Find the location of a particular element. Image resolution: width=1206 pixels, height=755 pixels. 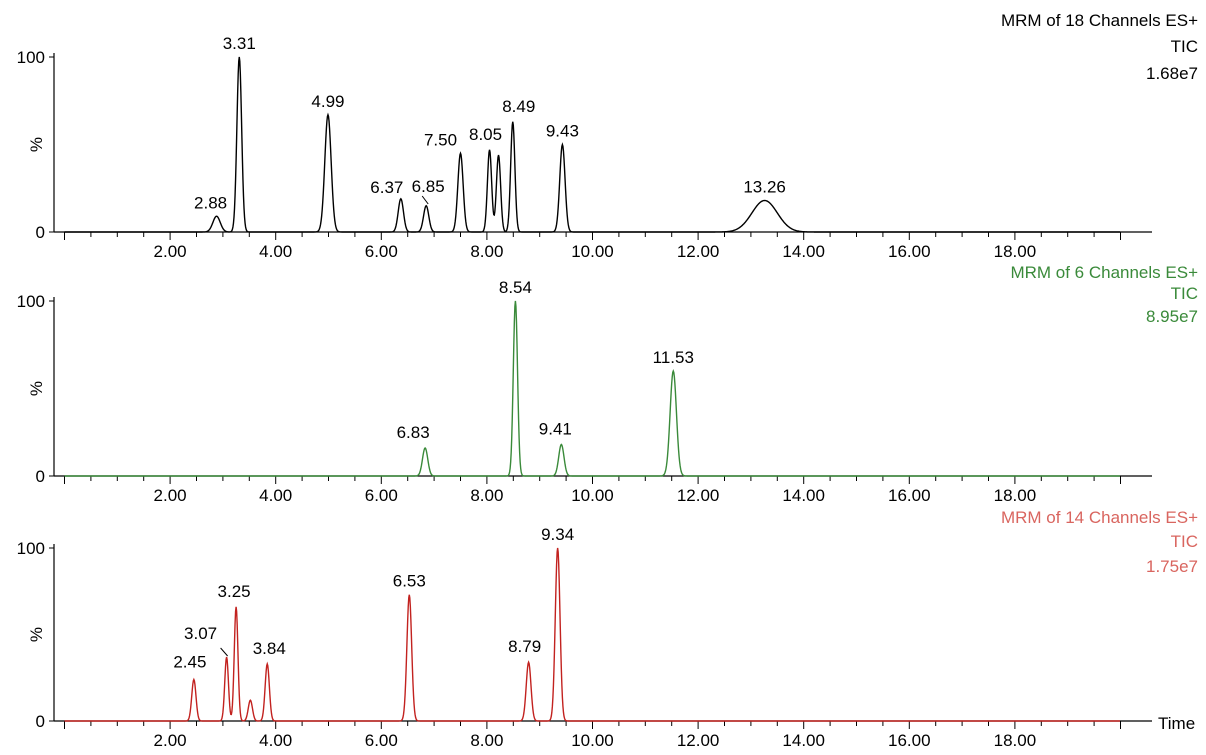

peak-label: 13.26 is located at coordinates (764, 187).